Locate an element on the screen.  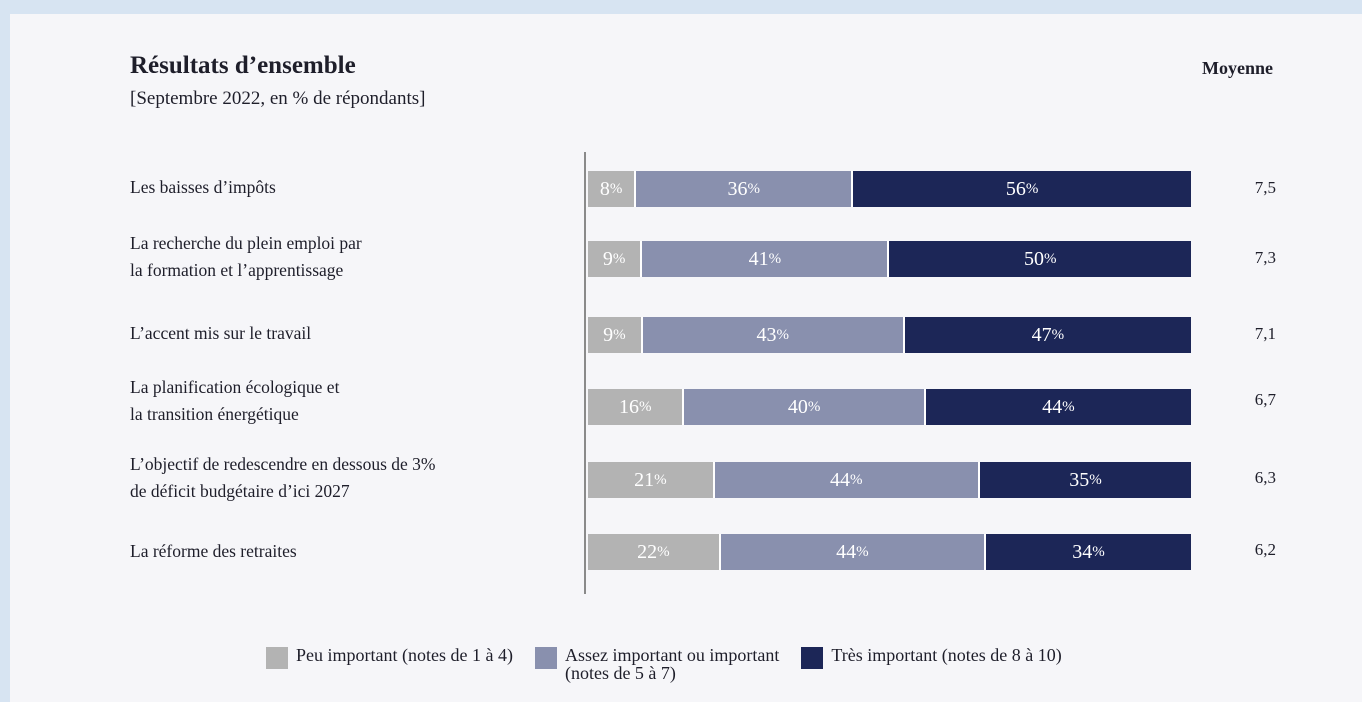
bar-segment: 8% is located at coordinates (612, 189).